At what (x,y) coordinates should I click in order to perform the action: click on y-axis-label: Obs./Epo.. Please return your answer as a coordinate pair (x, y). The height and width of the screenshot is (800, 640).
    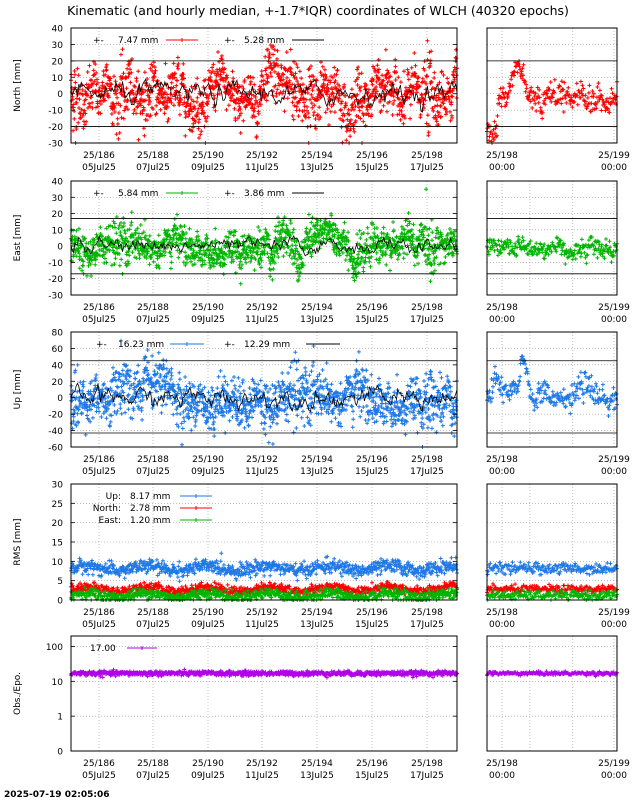
    Looking at the image, I should click on (18, 693).